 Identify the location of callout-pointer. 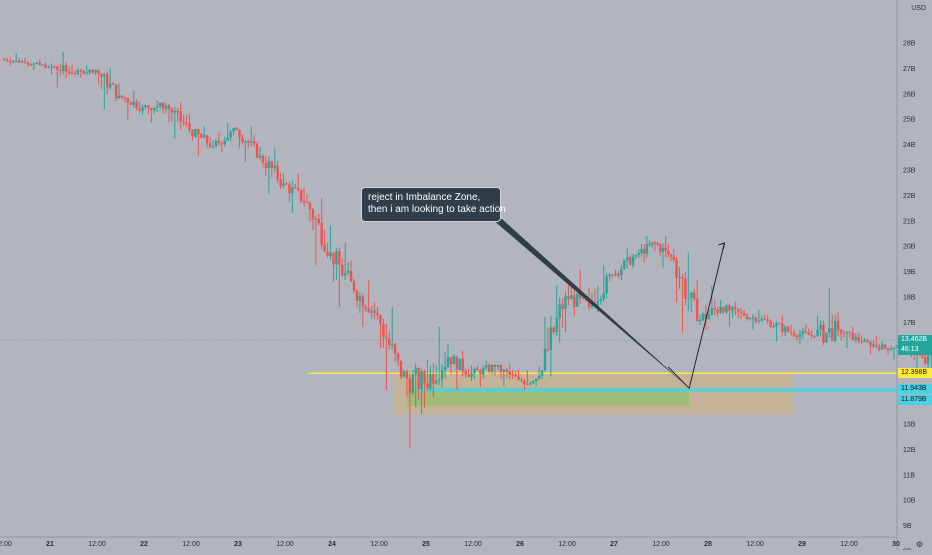
(591, 304).